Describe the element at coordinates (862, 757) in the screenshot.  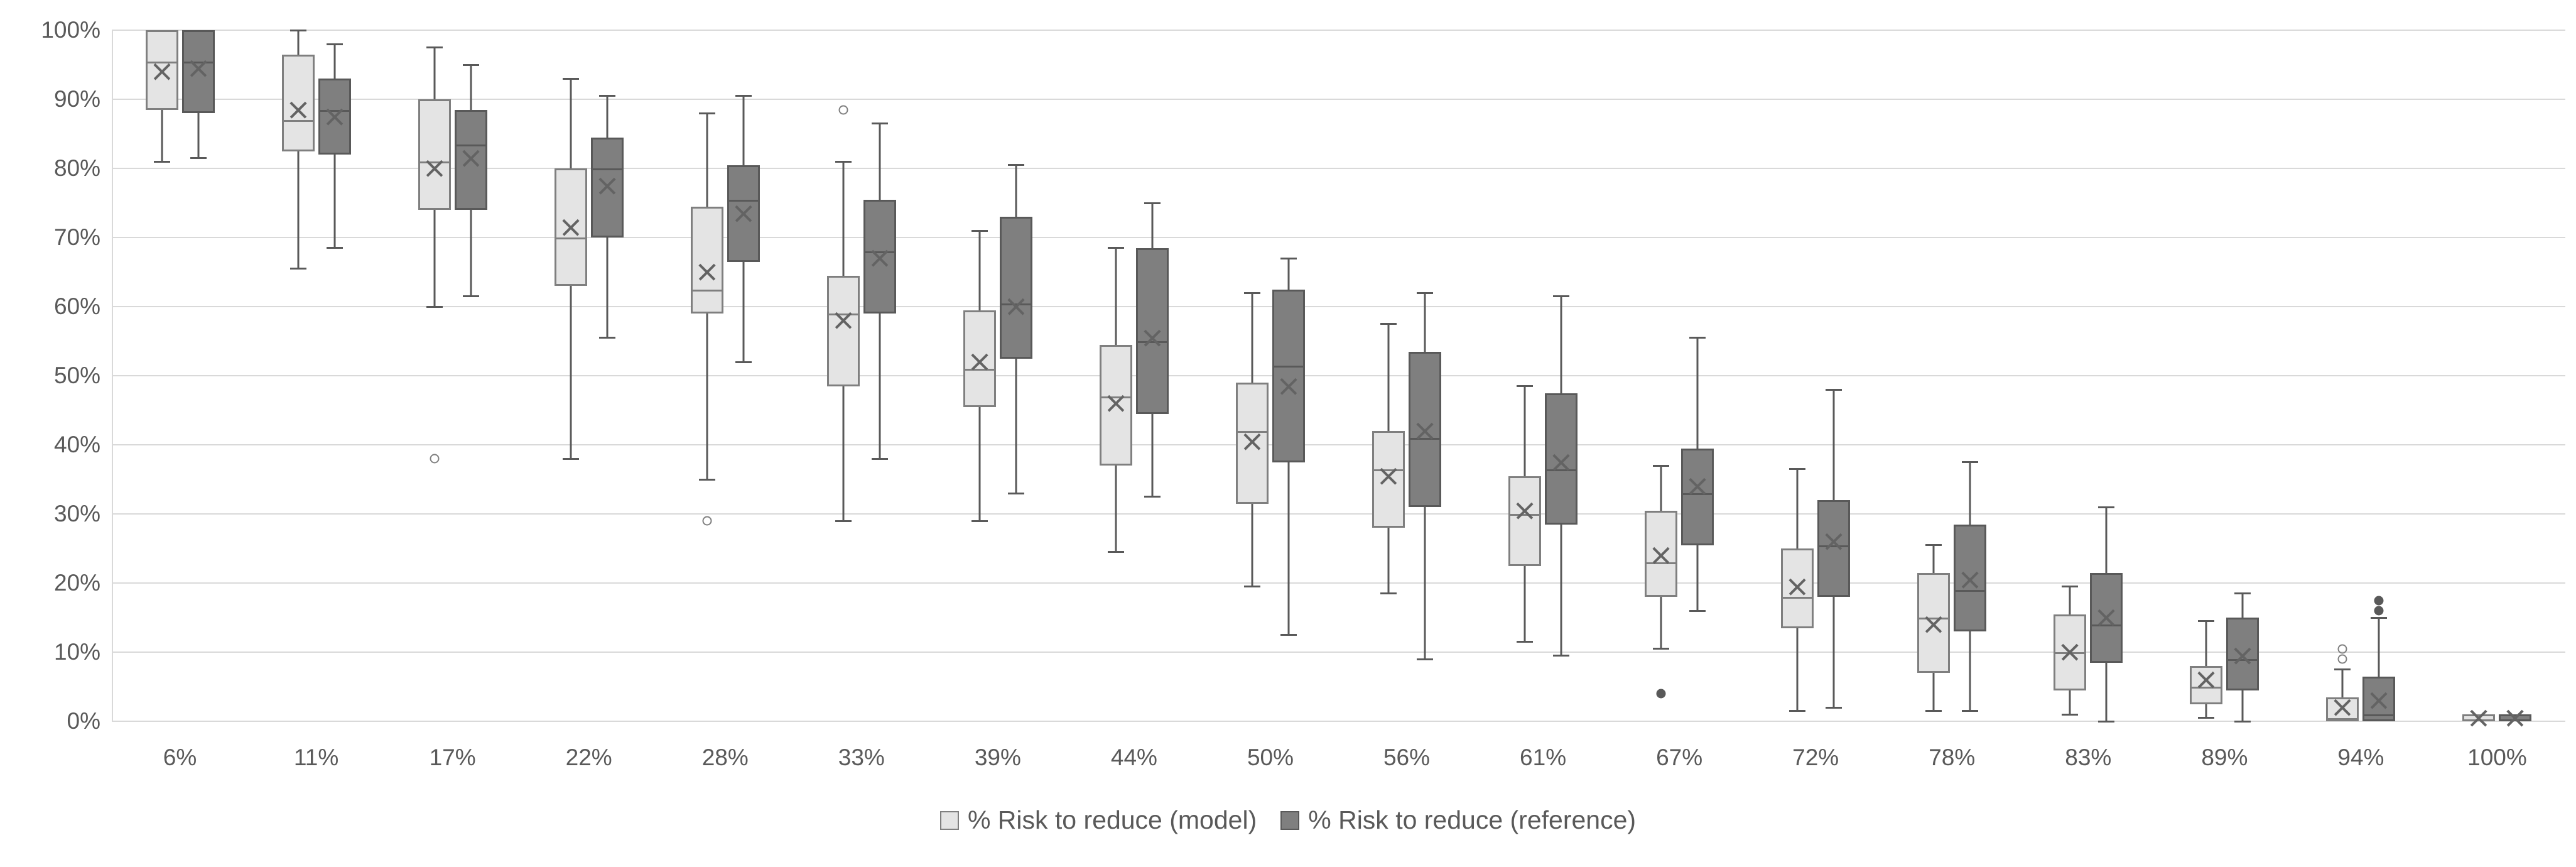
I see `x-tick-label: 33%` at that location.